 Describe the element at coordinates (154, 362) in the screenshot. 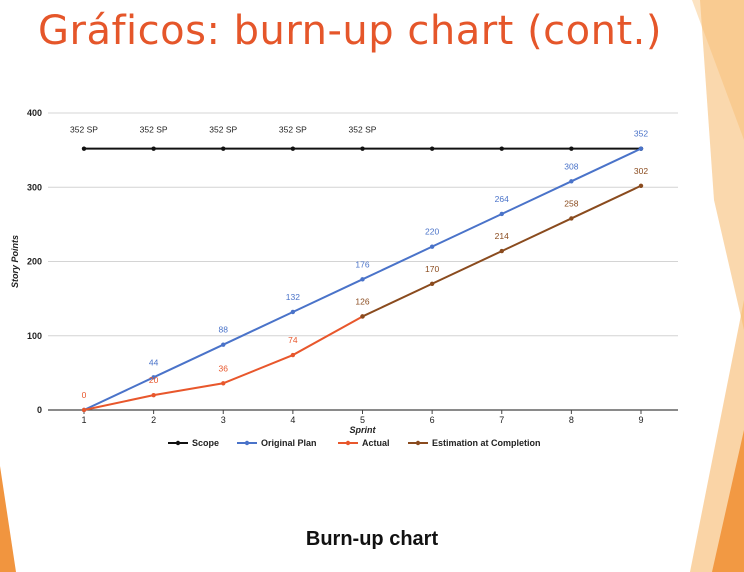

I see `data-label: 44` at that location.